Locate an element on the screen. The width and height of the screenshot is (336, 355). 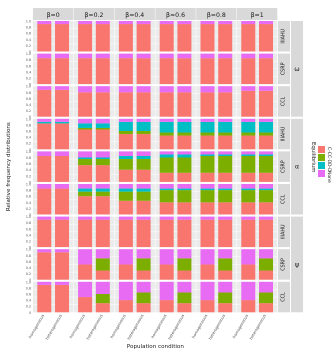
group-strip is located at coordinates (297, 264).